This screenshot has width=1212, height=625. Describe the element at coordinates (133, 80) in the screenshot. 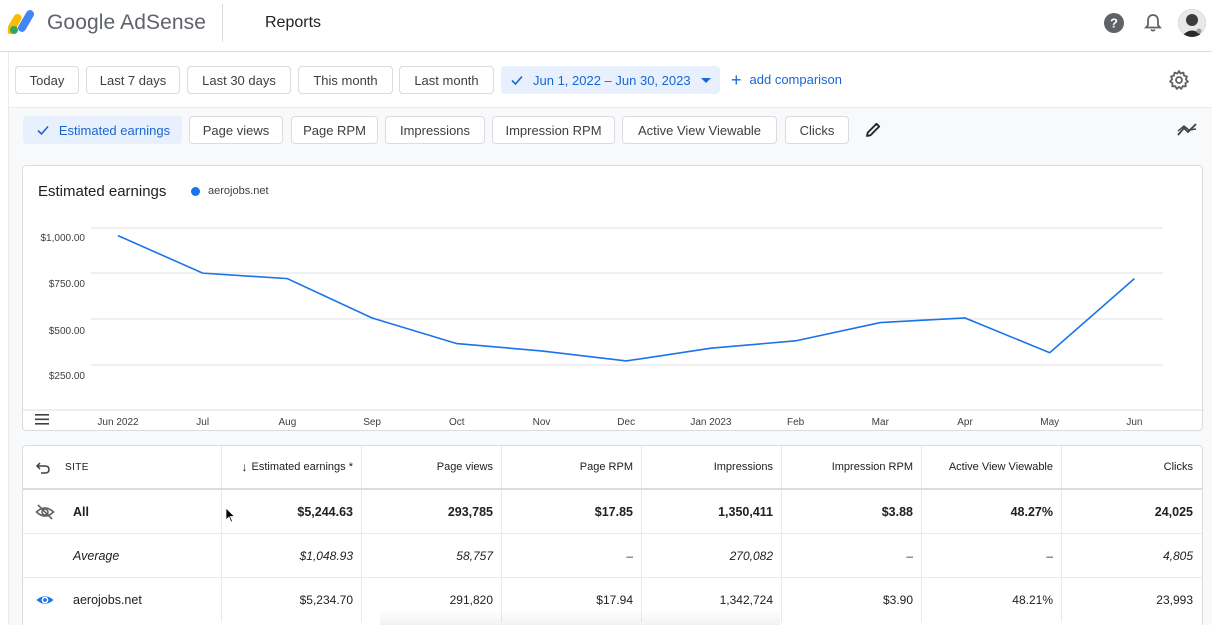

I see `date-last7-button: Last 7 days` at that location.